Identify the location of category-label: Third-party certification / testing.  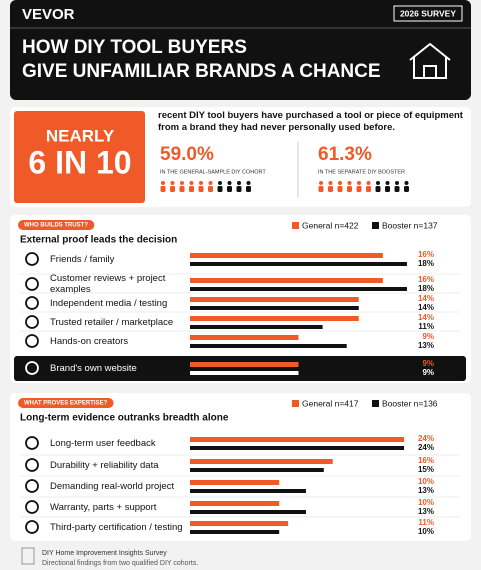
(116, 527).